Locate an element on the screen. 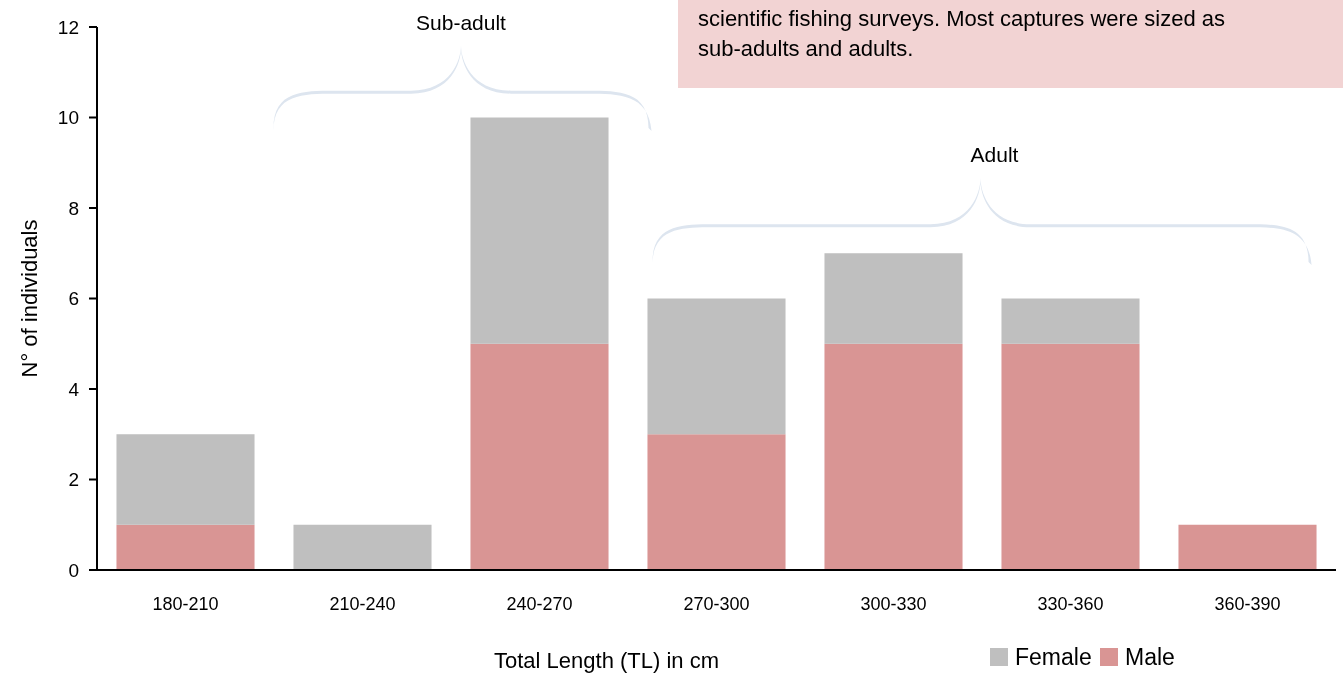 The image size is (1343, 681). legend-label: Female is located at coordinates (1053, 657).